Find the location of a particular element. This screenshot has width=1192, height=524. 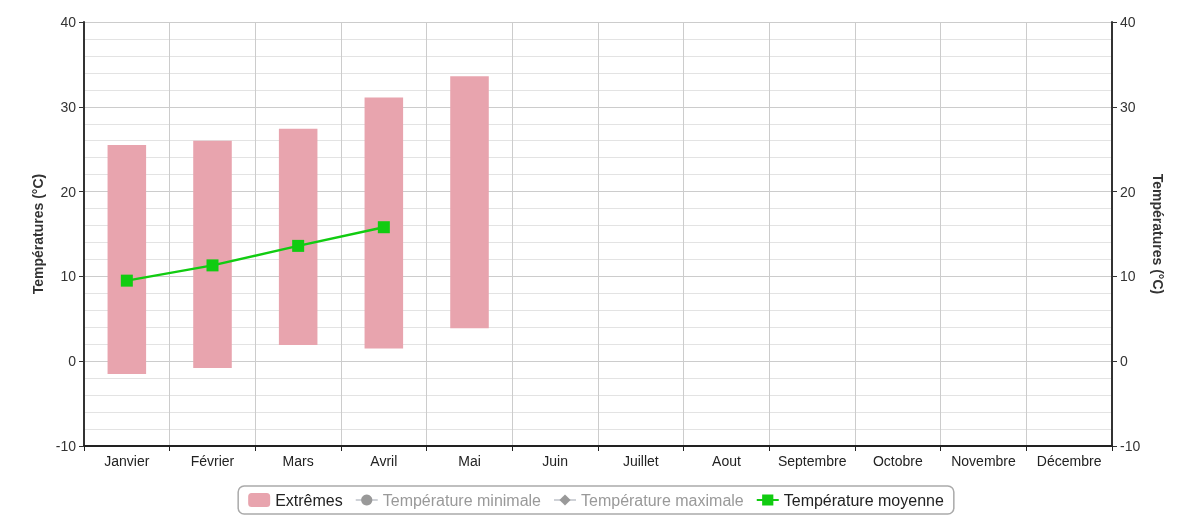

y2-tick-label: 40 is located at coordinates (1128, 22).